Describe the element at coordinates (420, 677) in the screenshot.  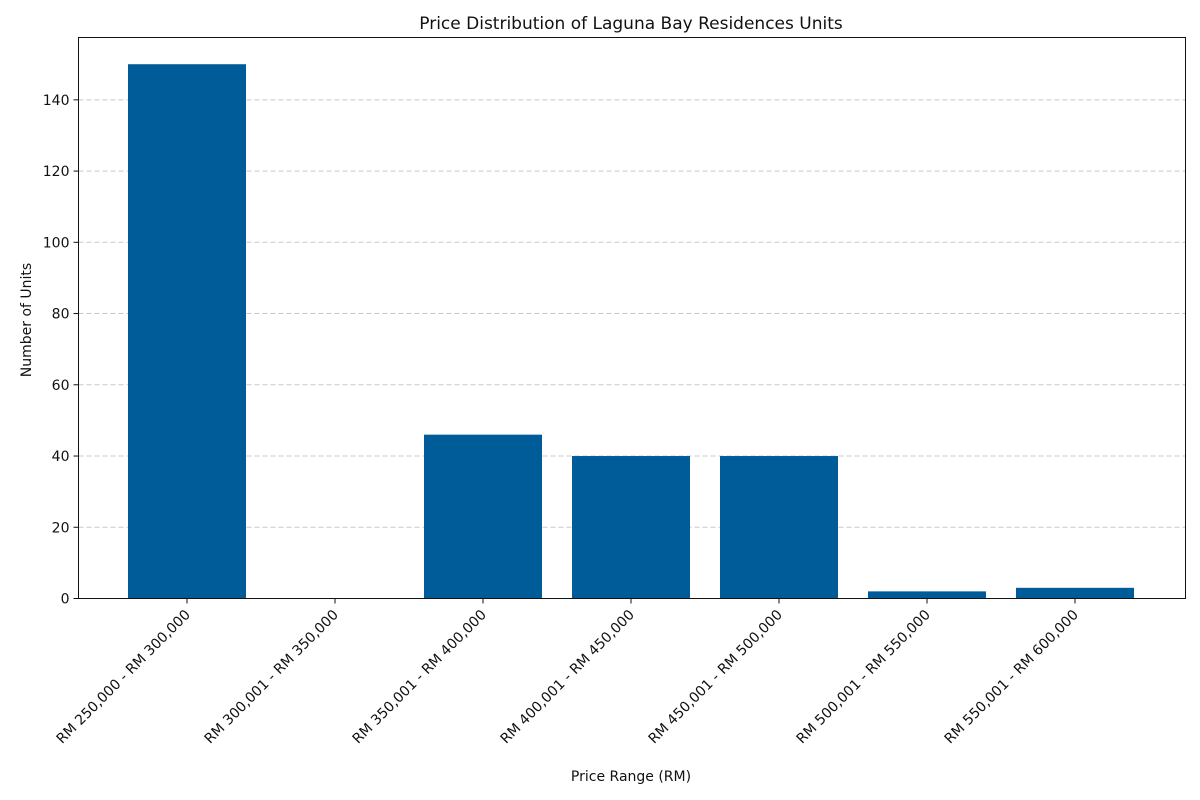
I see `x-tick-label: RM 350,001 - RM 400,000` at that location.